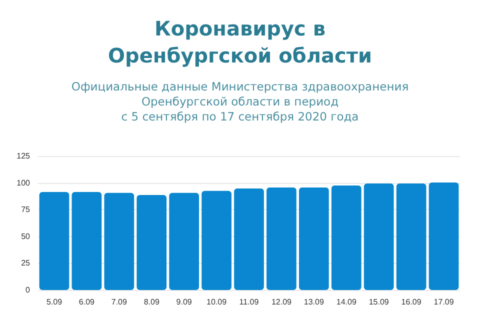 The image size is (480, 320). What do you see at coordinates (314, 302) in the screenshot?
I see `x-tick-label: 13.09` at bounding box center [314, 302].